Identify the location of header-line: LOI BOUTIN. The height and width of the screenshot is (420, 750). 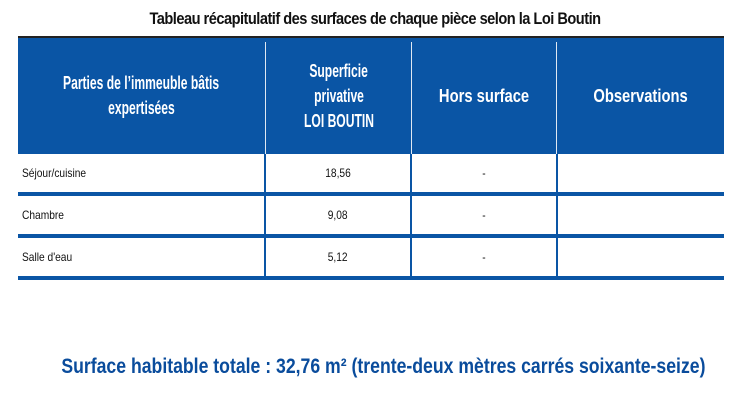
(338, 120).